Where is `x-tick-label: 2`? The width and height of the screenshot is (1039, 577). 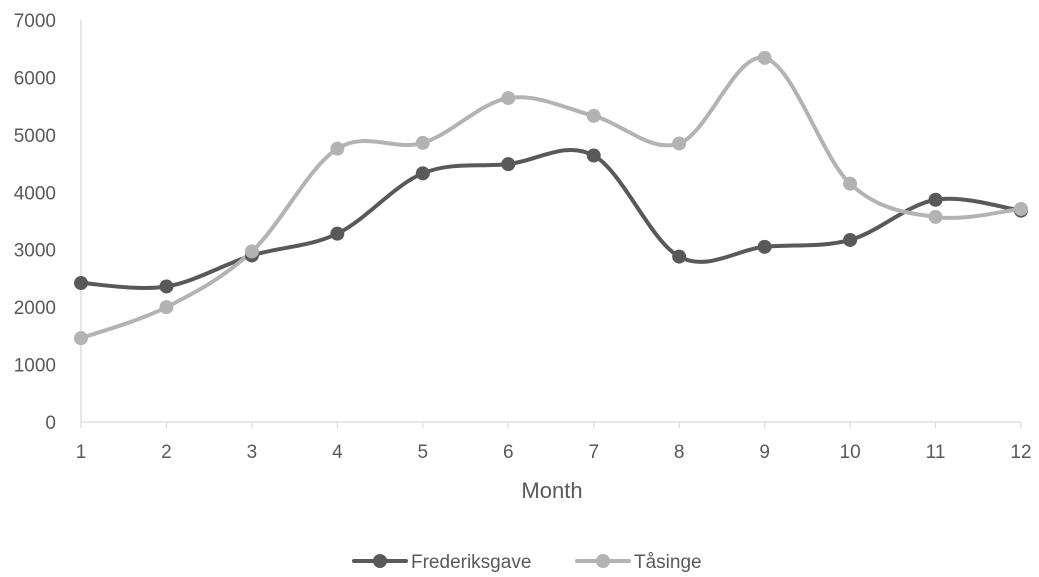
x-tick-label: 2 is located at coordinates (166, 452).